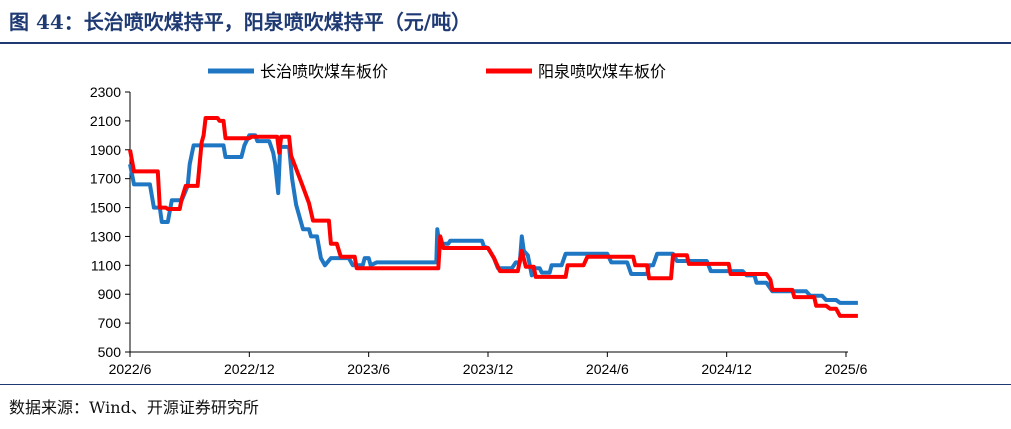 Image resolution: width=1011 pixels, height=429 pixels. What do you see at coordinates (106, 265) in the screenshot?
I see `y-tick-label: 1100` at bounding box center [106, 265].